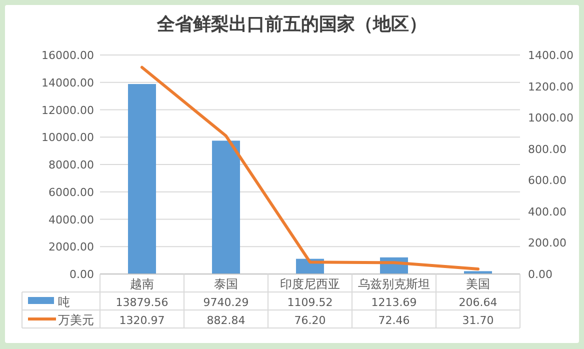 This screenshot has width=584, height=349. I want to click on data-label: 206.64, so click(478, 302).